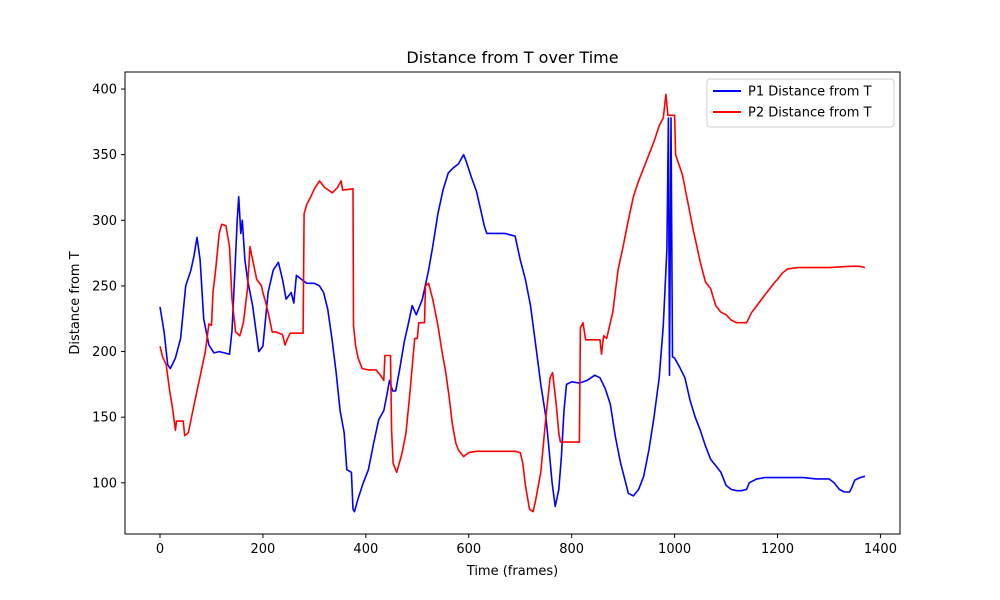  What do you see at coordinates (880, 549) in the screenshot?
I see `x-tick-label: 1400` at bounding box center [880, 549].